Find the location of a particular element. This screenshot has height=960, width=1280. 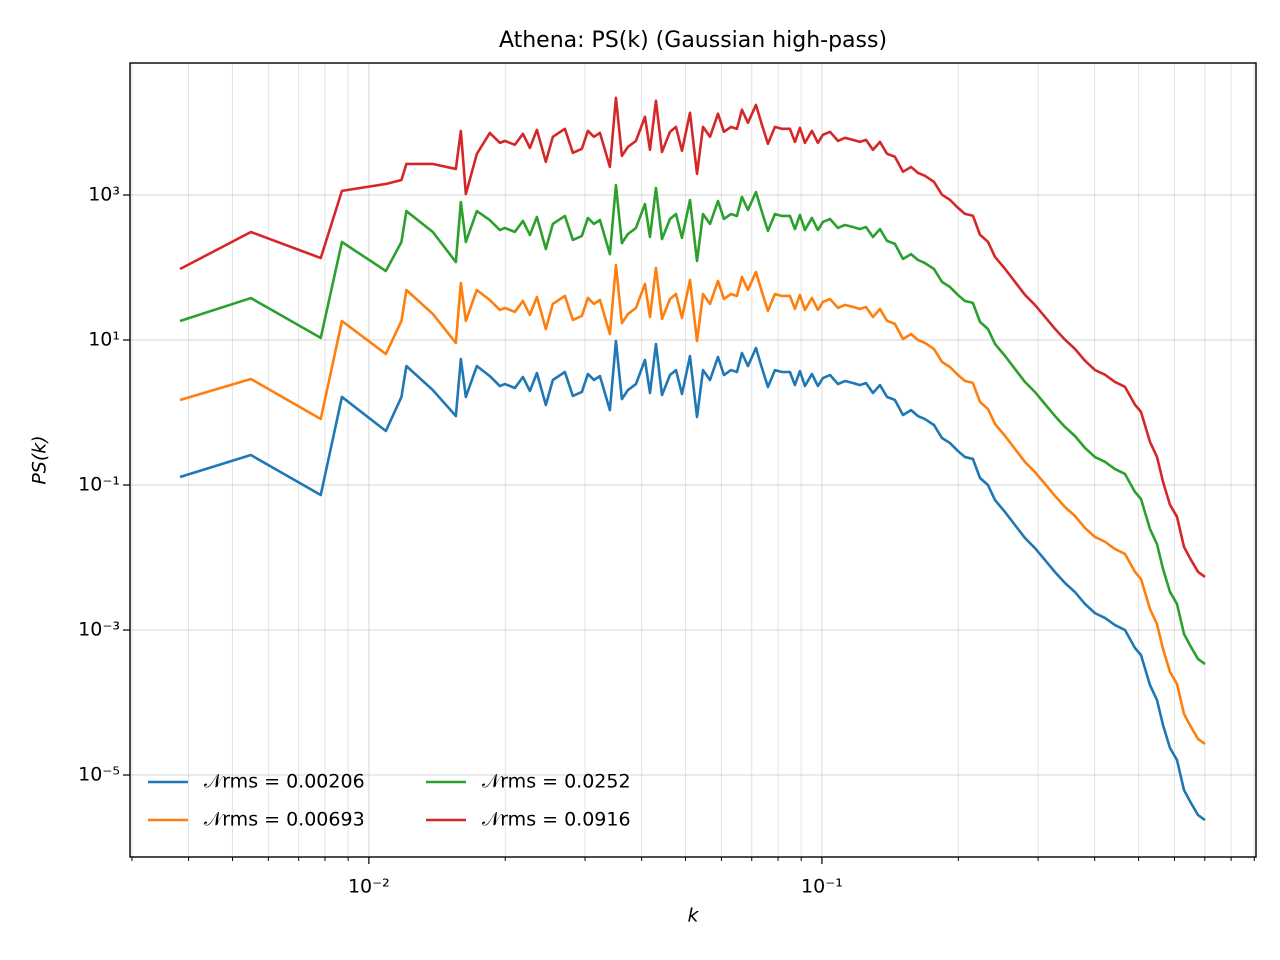

y-tick-label: 10³ is located at coordinates (104, 195).